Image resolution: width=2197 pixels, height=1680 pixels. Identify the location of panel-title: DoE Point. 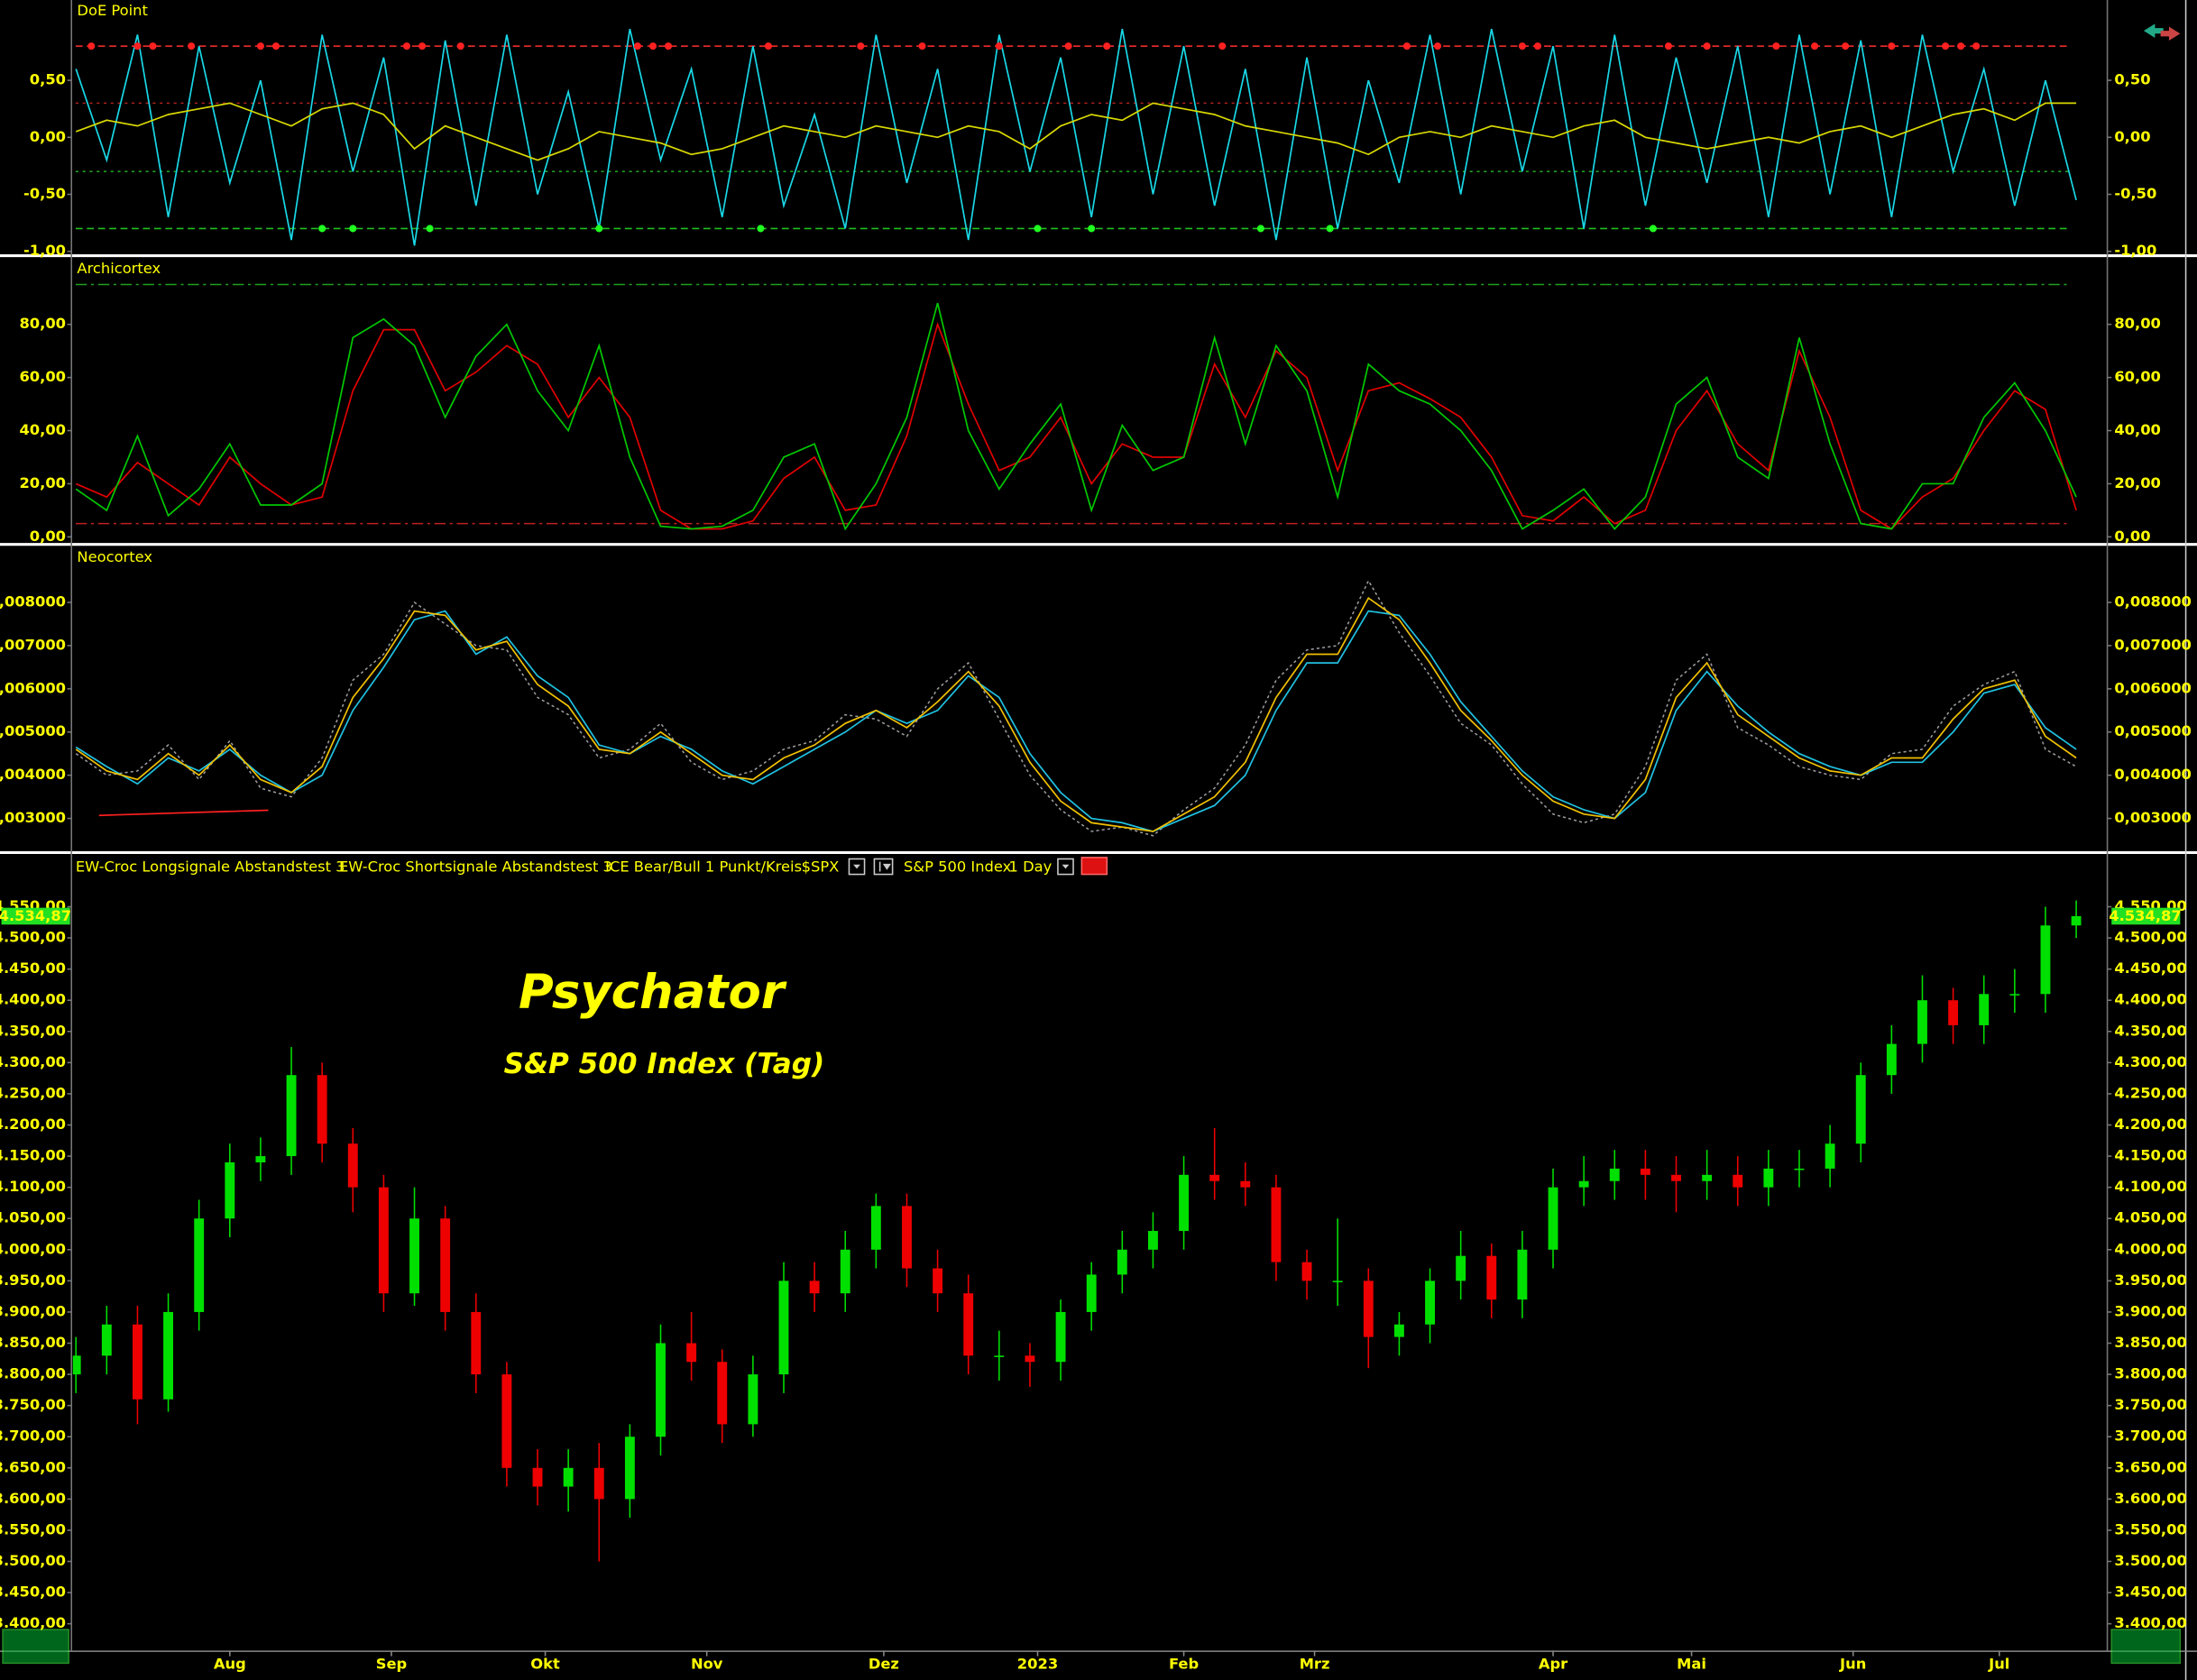
(112, 10).